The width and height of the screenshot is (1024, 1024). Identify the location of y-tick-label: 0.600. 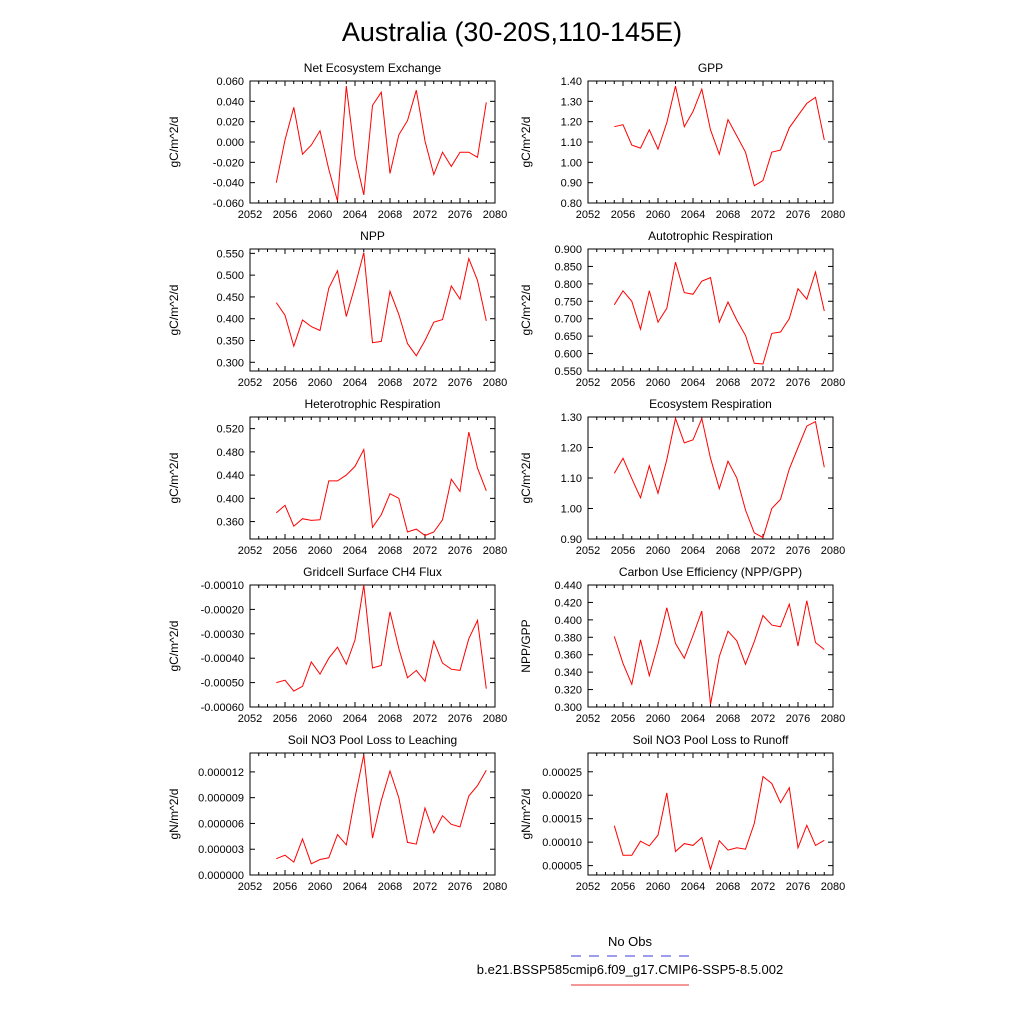
(568, 355).